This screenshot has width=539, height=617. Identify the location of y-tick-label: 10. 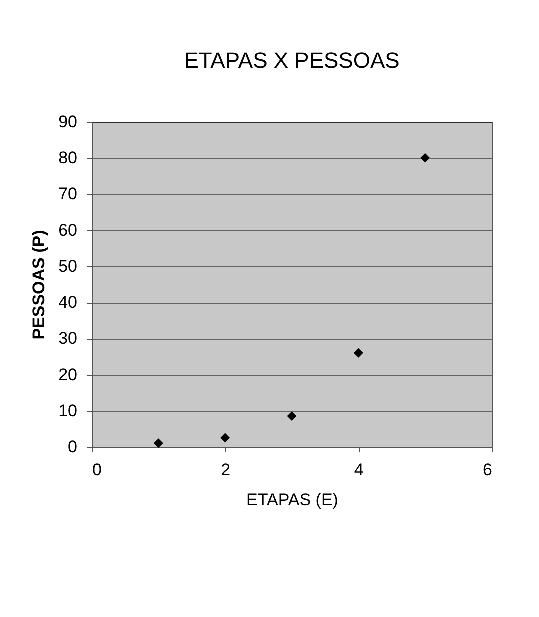
(68, 410).